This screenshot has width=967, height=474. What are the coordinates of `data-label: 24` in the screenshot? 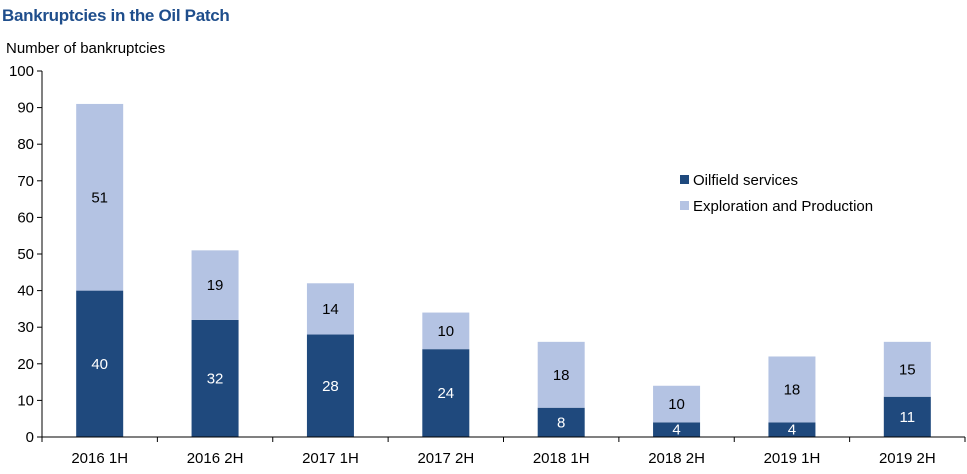 It's located at (445, 393).